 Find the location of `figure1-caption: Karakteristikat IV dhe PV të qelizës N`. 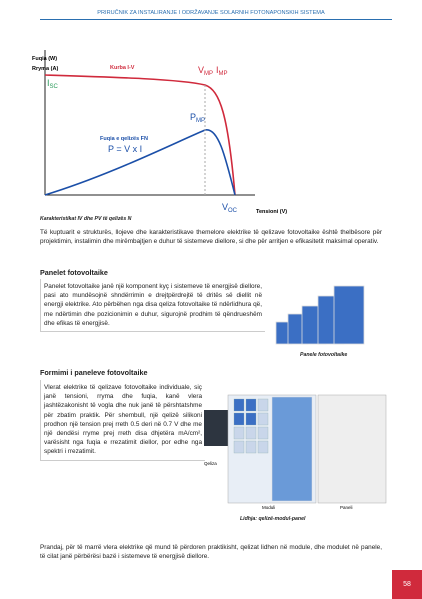

figure1-caption: Karakteristikat IV dhe PV të qelizës N is located at coordinates (86, 219).